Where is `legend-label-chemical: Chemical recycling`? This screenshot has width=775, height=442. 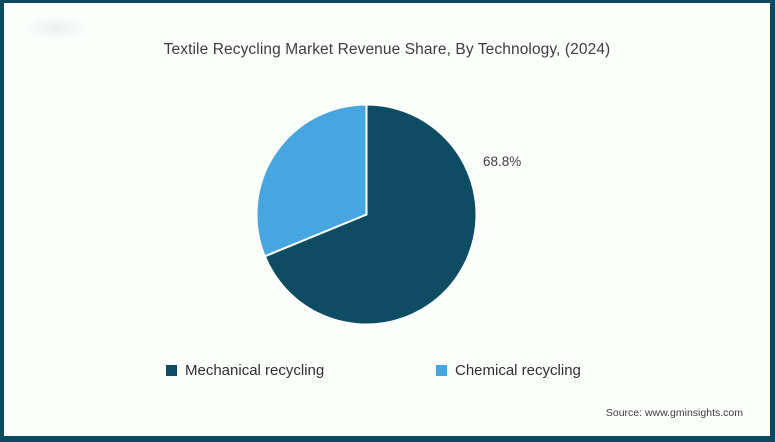
legend-label-chemical: Chemical recycling is located at coordinates (518, 370).